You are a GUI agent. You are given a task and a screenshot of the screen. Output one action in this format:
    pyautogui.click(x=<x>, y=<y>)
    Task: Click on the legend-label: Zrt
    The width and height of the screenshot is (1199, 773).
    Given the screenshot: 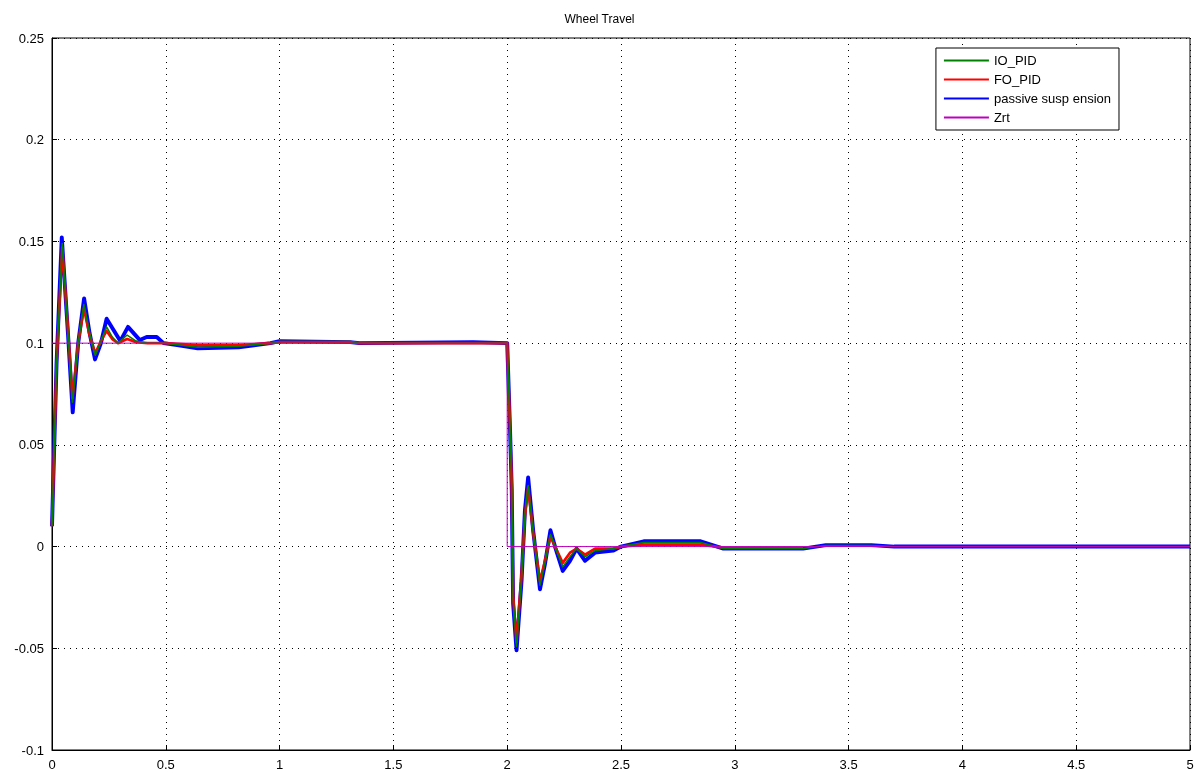 What is the action you would take?
    pyautogui.click(x=1002, y=117)
    